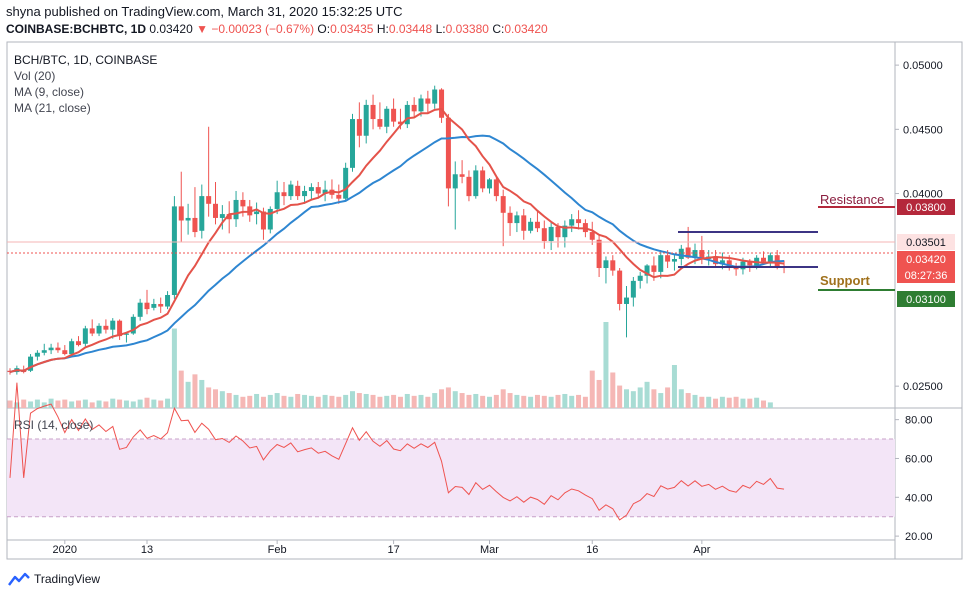 This screenshot has height=599, width=967. What do you see at coordinates (919, 459) in the screenshot?
I see `rsi-tick-label: 60.00` at bounding box center [919, 459].